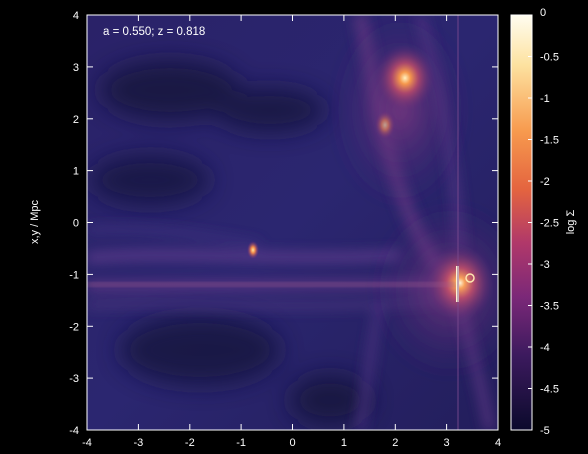 Image resolution: width=588 pixels, height=454 pixels. I want to click on x-tick-label: 2, so click(395, 443).